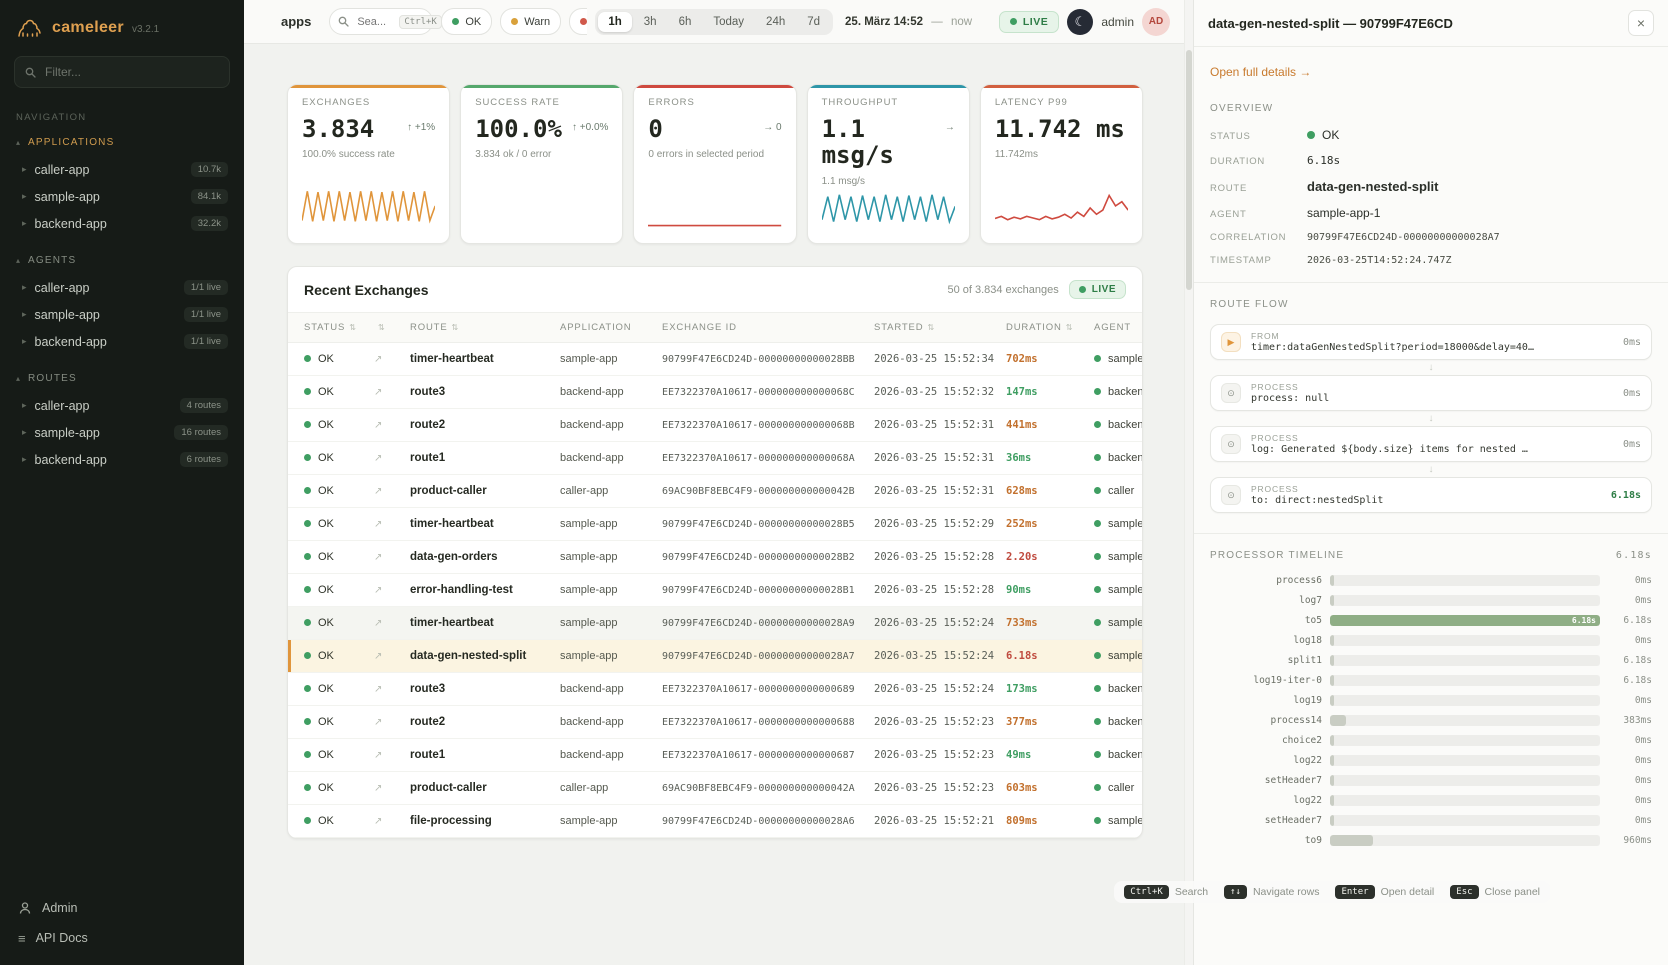  What do you see at coordinates (1156, 21) in the screenshot?
I see `avatar: AD` at bounding box center [1156, 21].